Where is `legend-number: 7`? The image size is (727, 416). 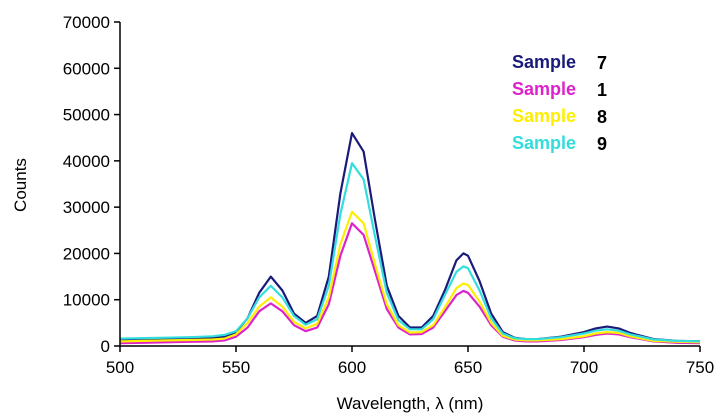 legend-number: 7 is located at coordinates (602, 63).